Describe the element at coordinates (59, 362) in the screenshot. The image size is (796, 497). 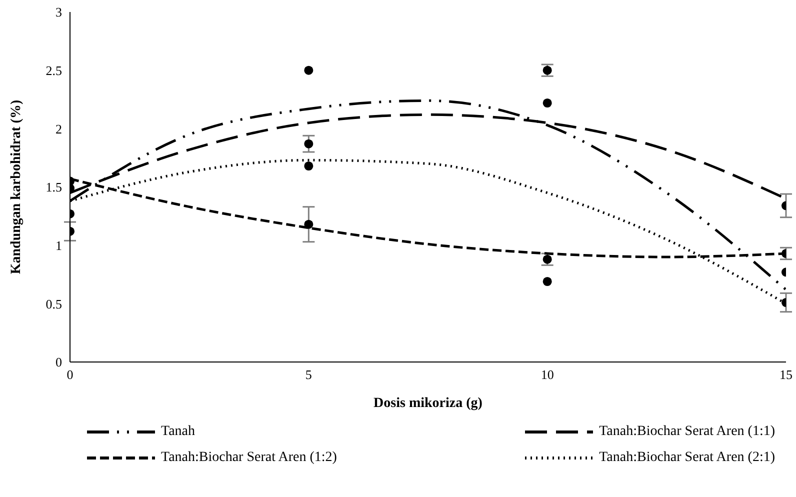
I see `y-tick-label: 0` at that location.